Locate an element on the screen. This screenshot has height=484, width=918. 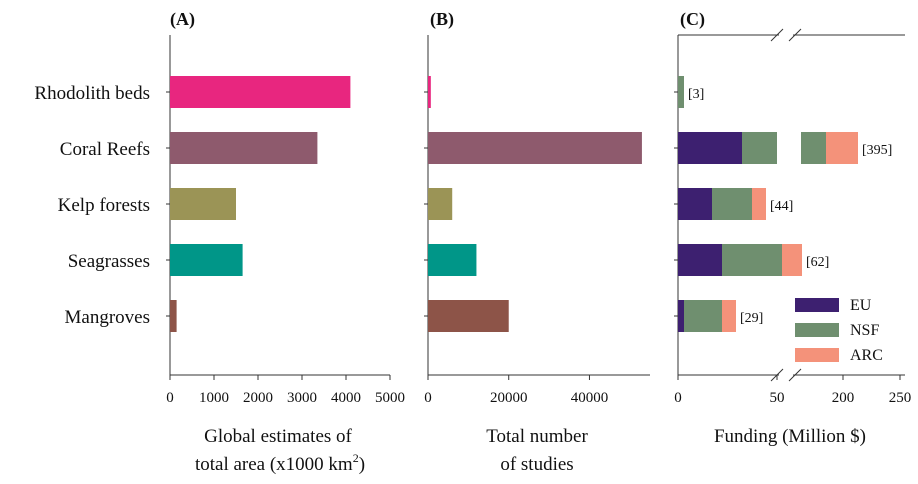
panel-c-total-label: [62] is located at coordinates (817, 262).